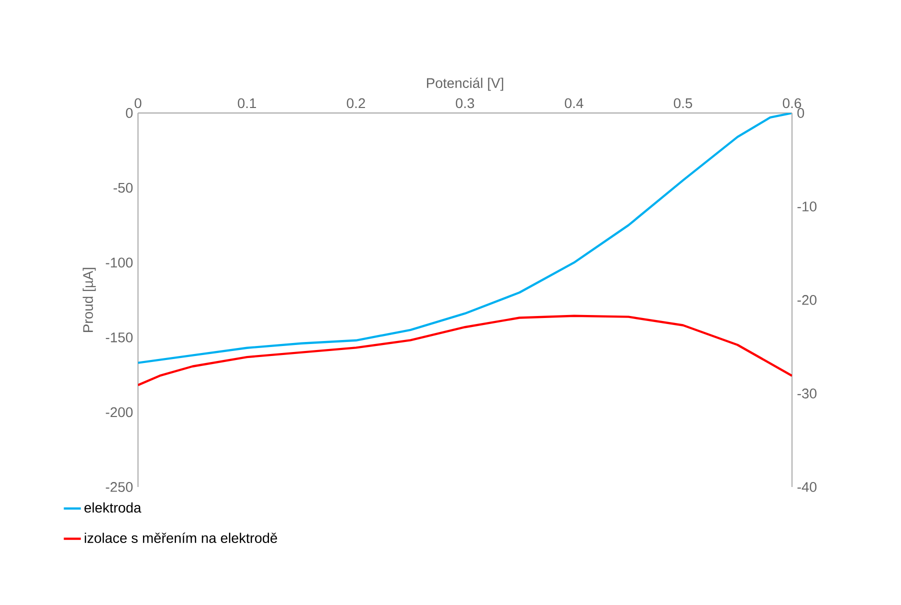 This screenshot has height=605, width=901. What do you see at coordinates (806, 487) in the screenshot?
I see `y2-tick-label: -40` at bounding box center [806, 487].